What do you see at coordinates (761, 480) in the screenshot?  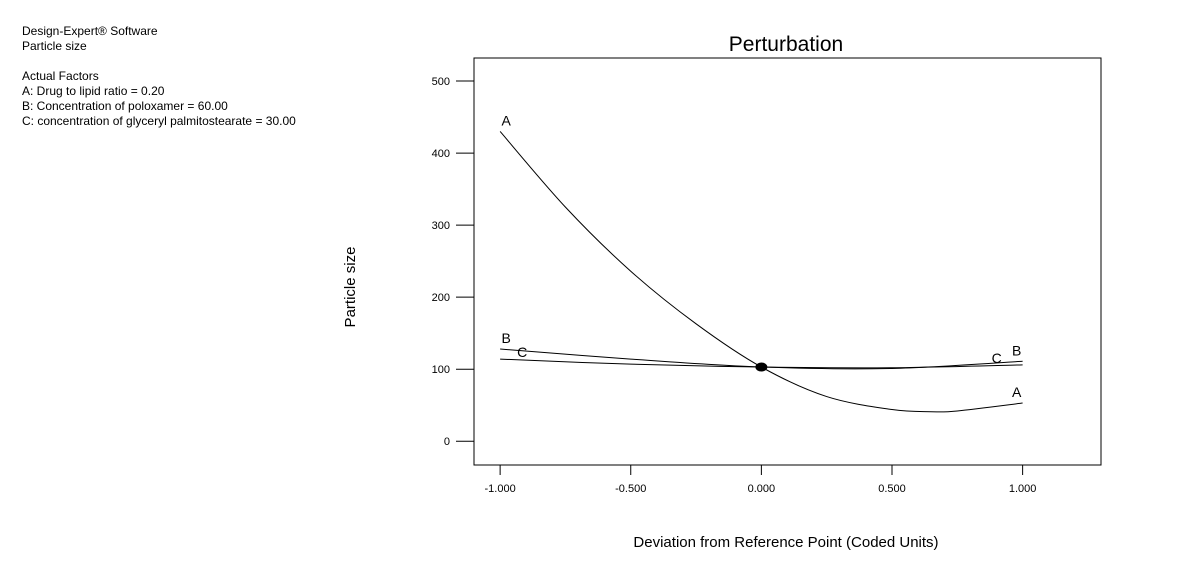 I see `x-axis: -1.000 -0.500 0.000 0.500 1.000` at bounding box center [761, 480].